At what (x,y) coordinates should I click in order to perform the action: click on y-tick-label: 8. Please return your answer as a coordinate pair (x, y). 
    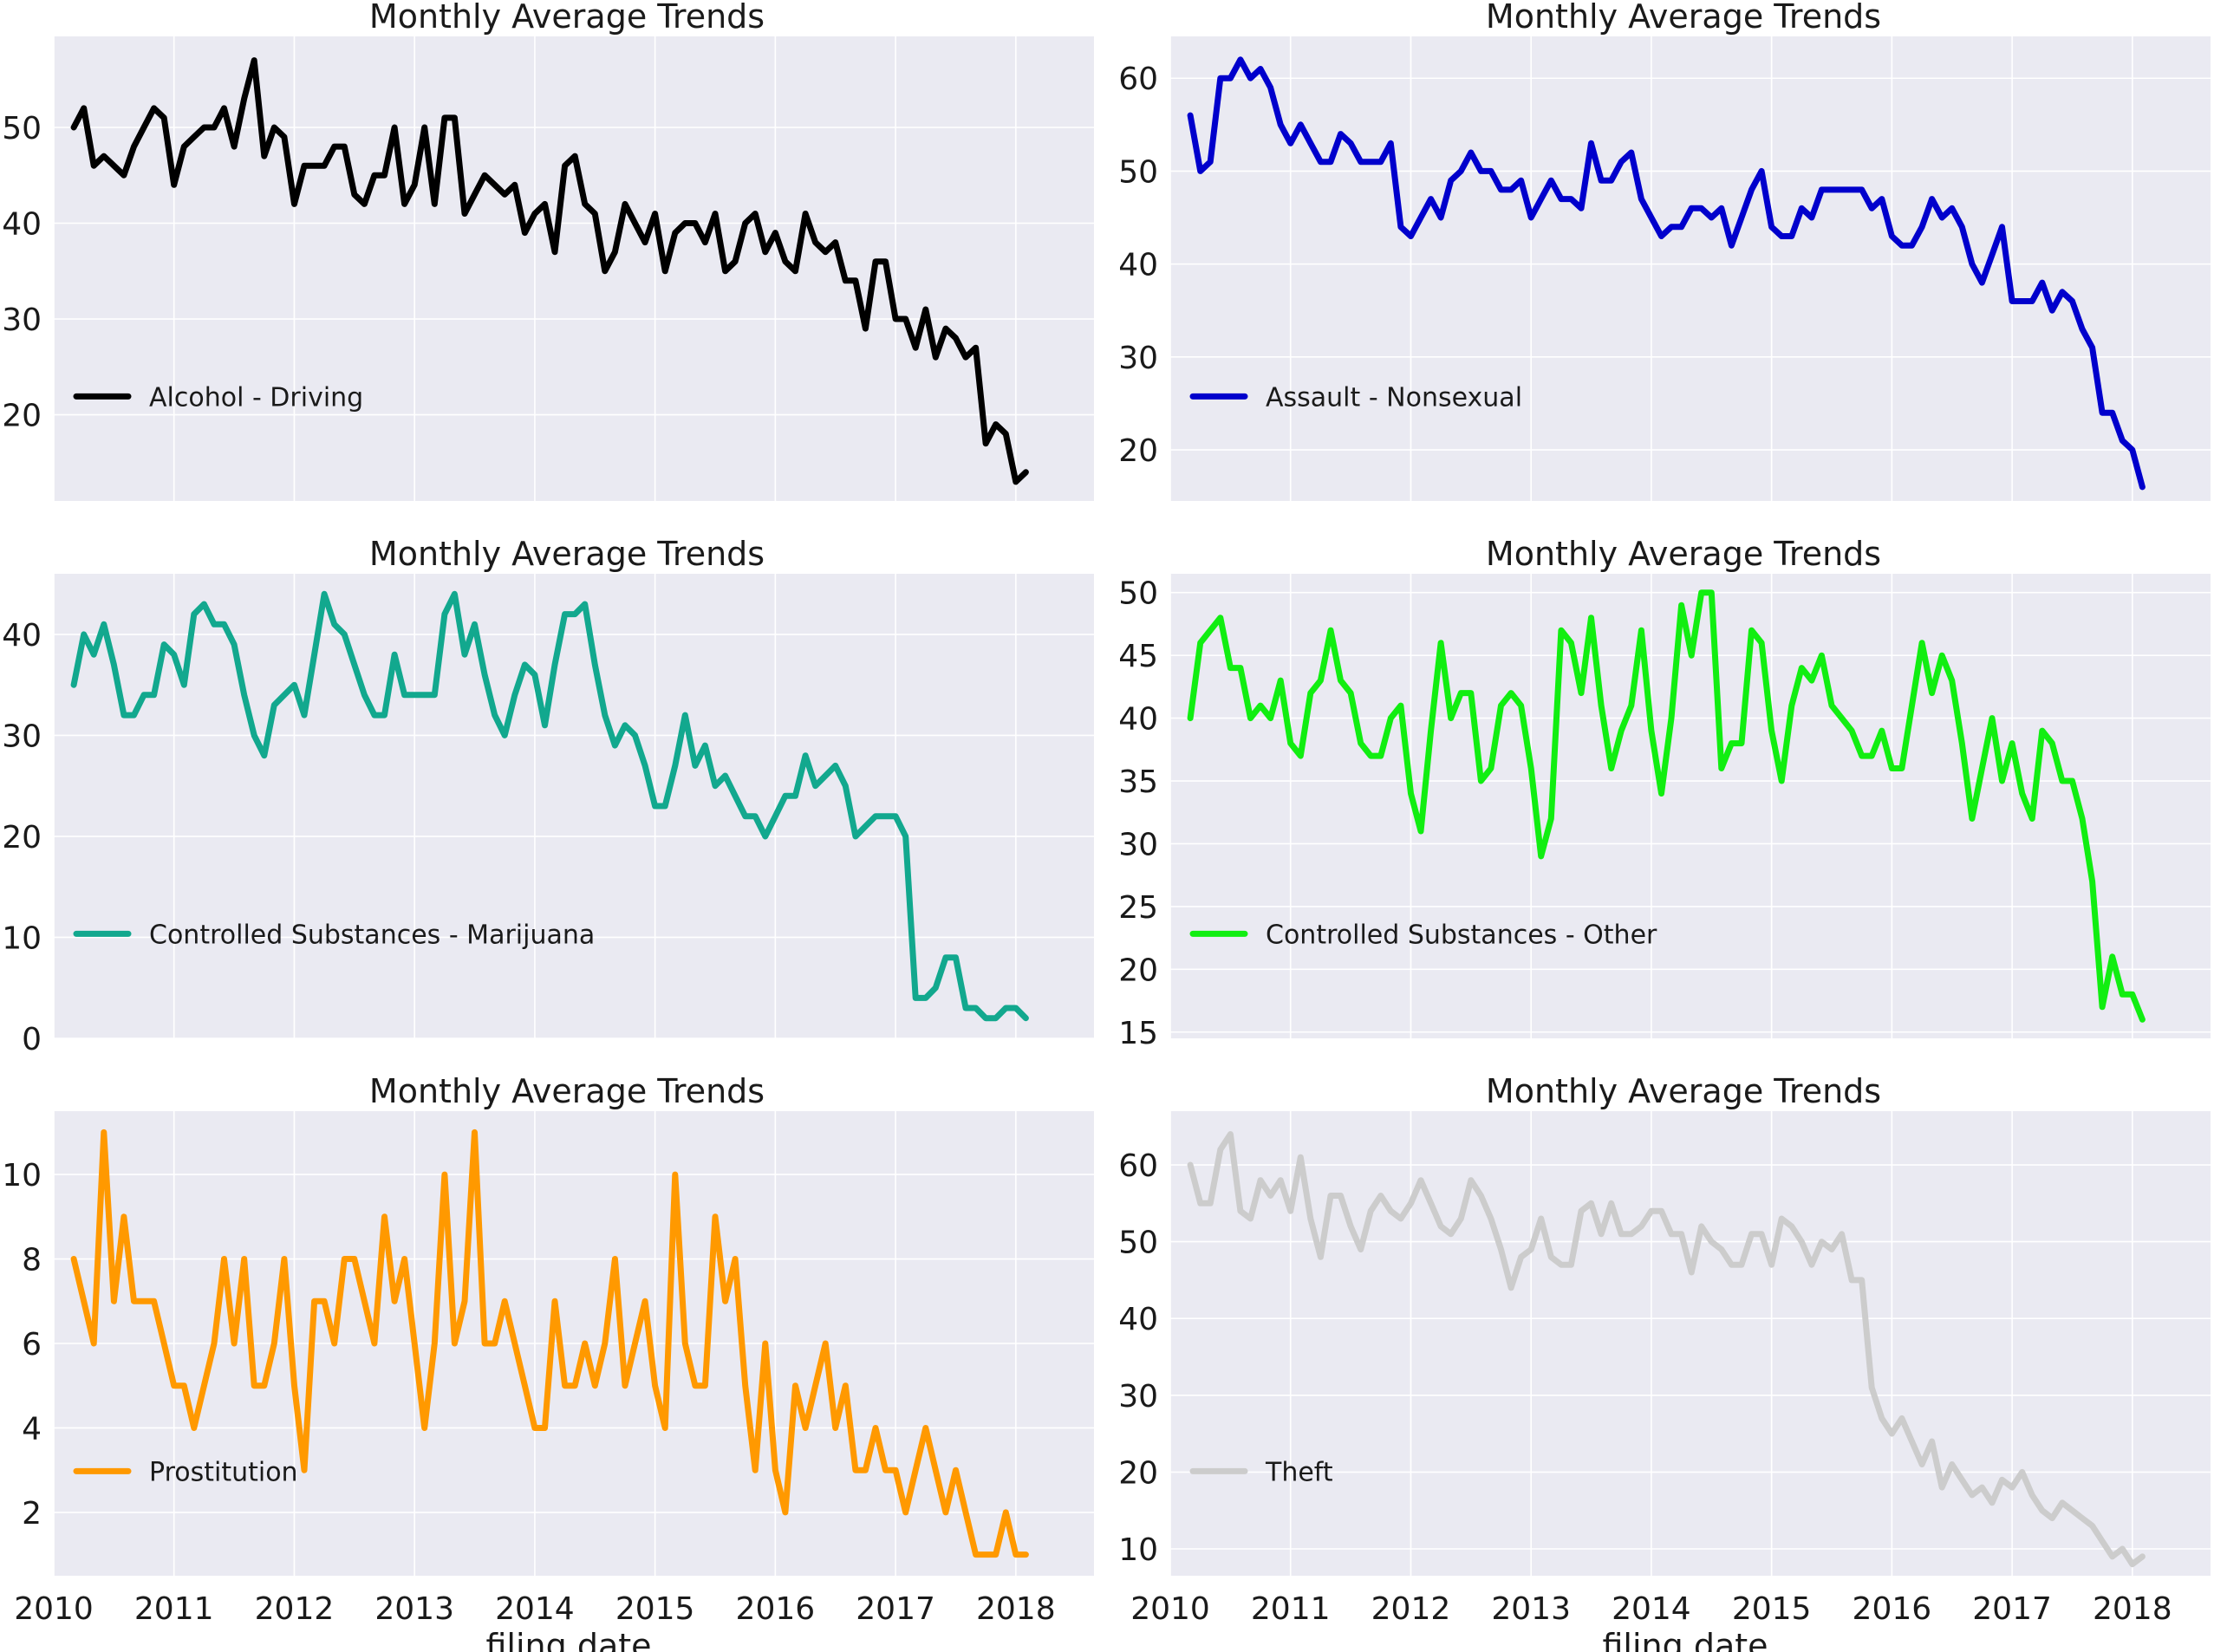
    Looking at the image, I should click on (32, 1260).